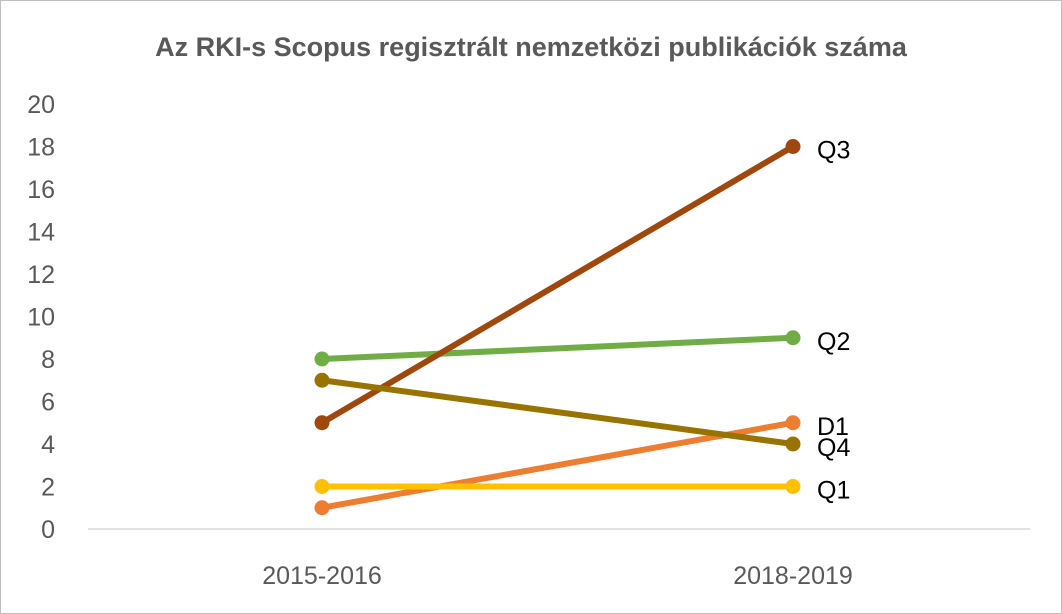  Describe the element at coordinates (833, 448) in the screenshot. I see `series-end-label: Q4` at that location.